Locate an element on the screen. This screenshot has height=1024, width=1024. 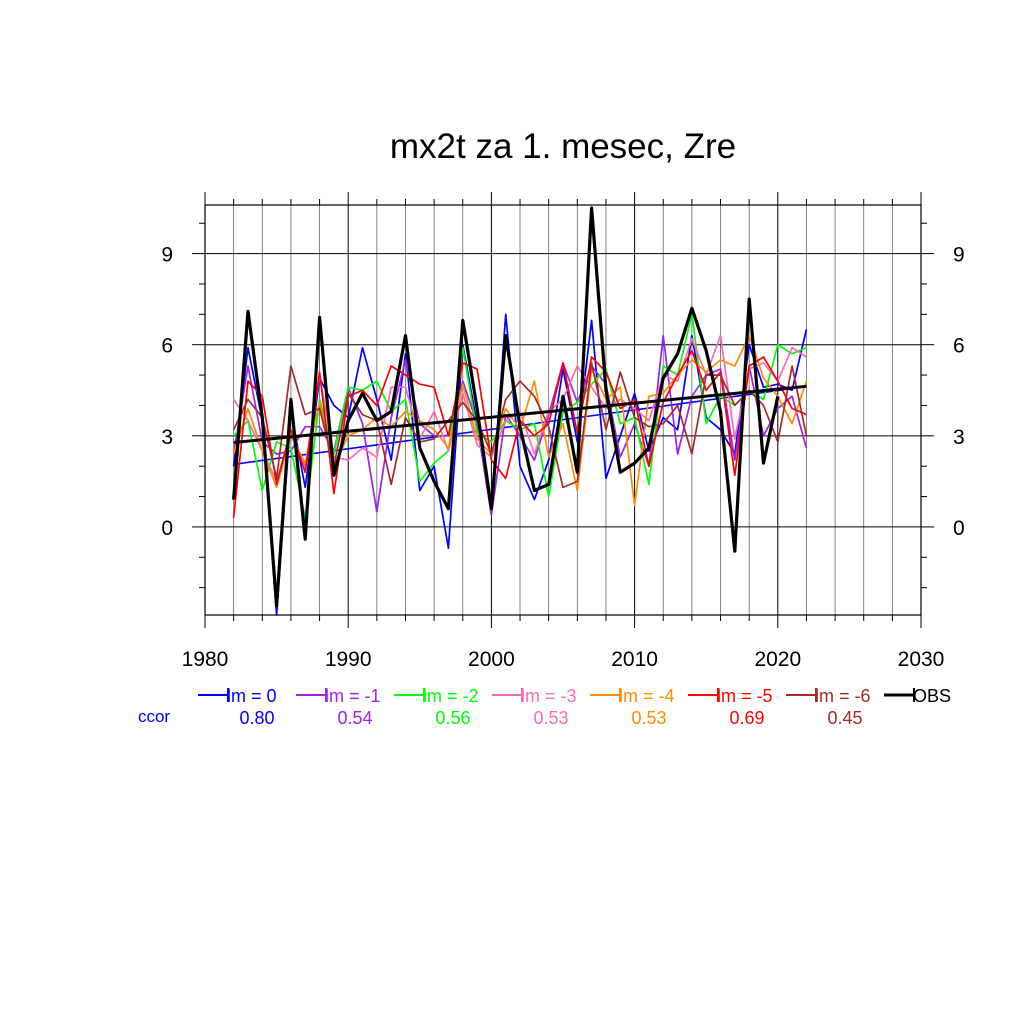
legend-label: lm = 0 is located at coordinates (252, 696).